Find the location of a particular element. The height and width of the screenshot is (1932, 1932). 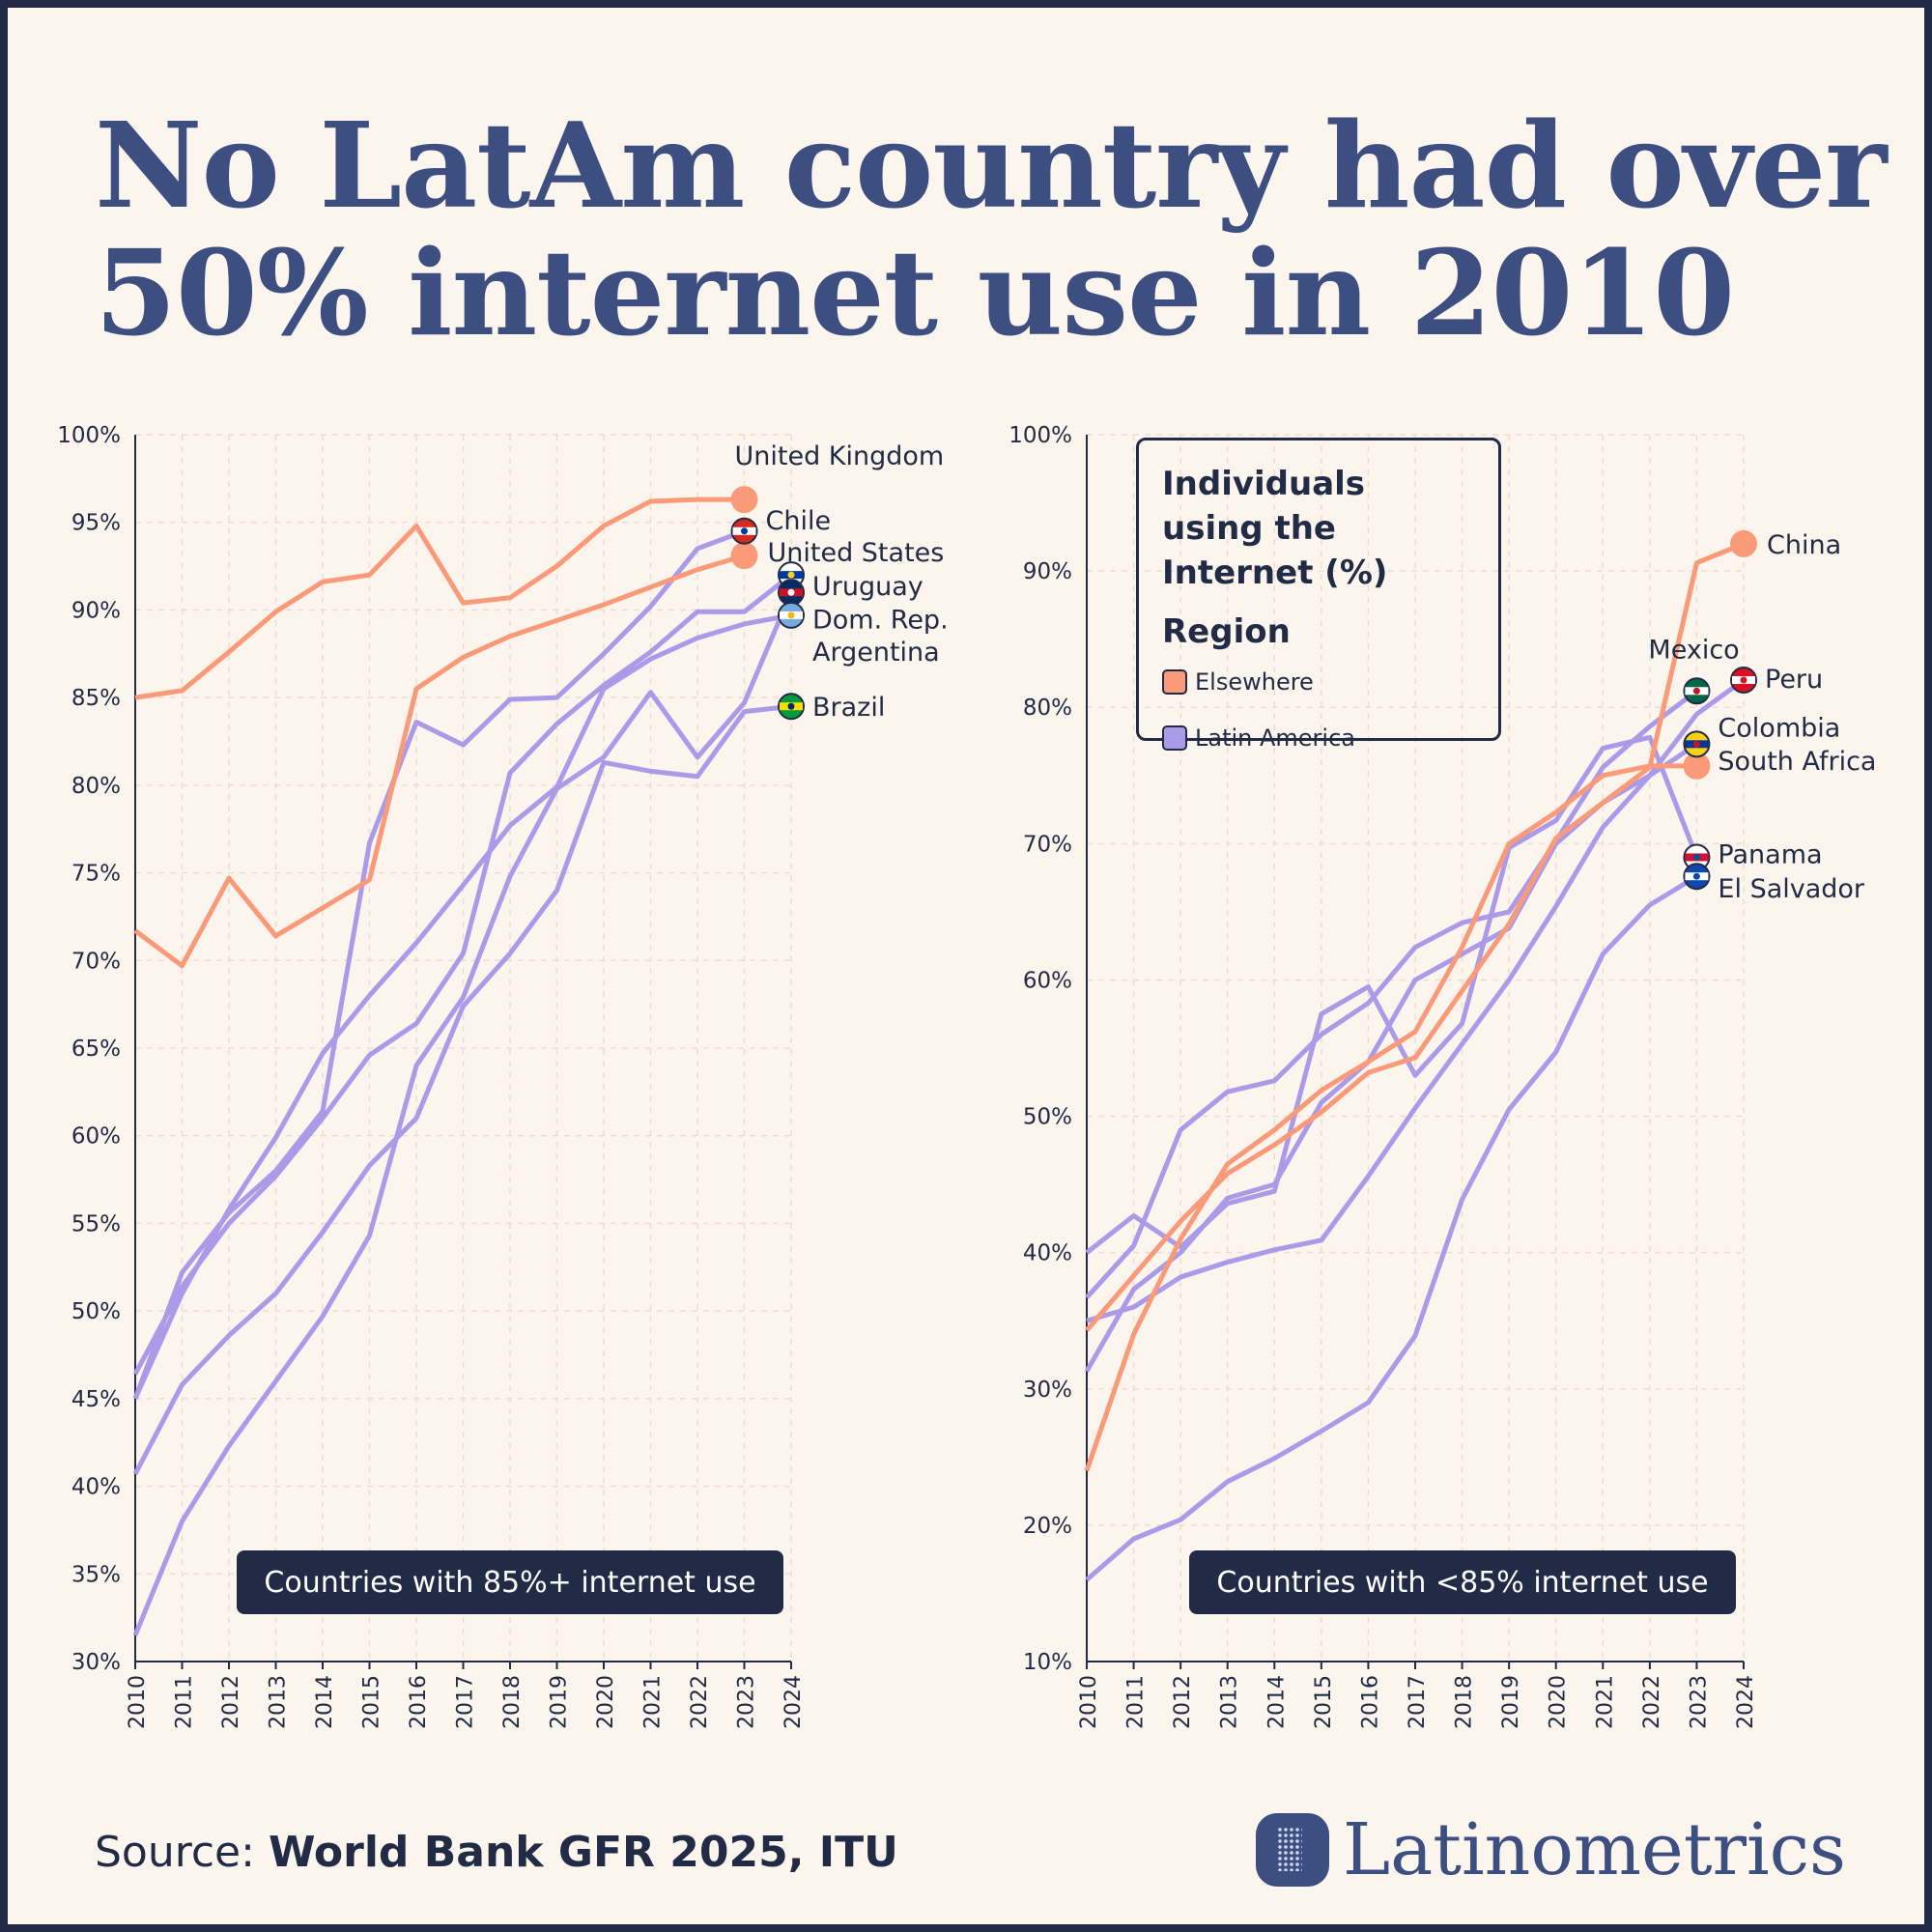

series-line-united-kingdom is located at coordinates (439, 598).